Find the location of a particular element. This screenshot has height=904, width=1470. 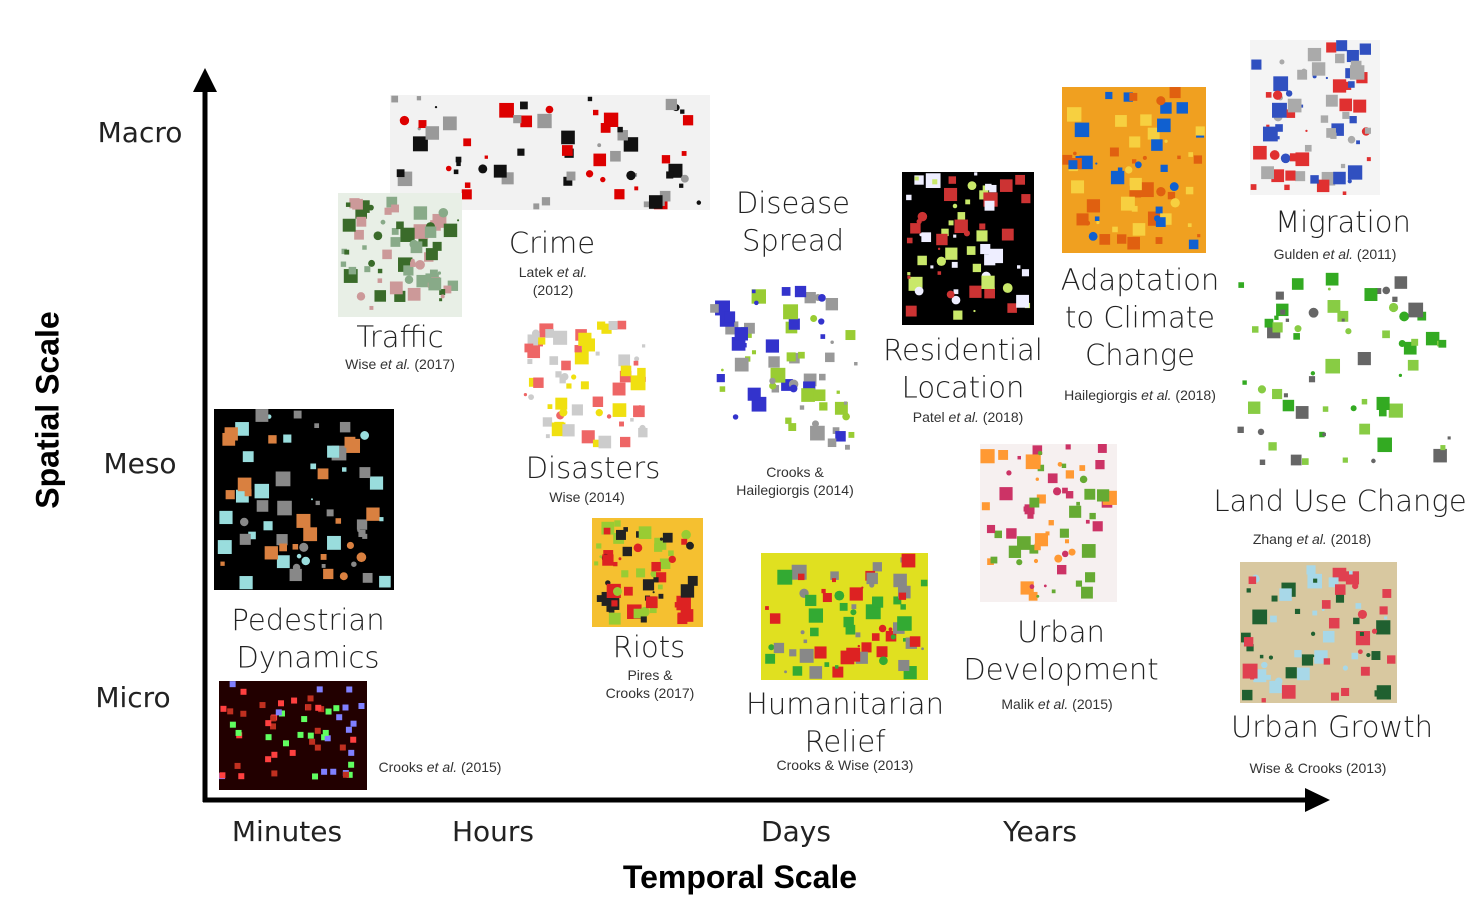

item-label: Urban Growth is located at coordinates (1332, 727).